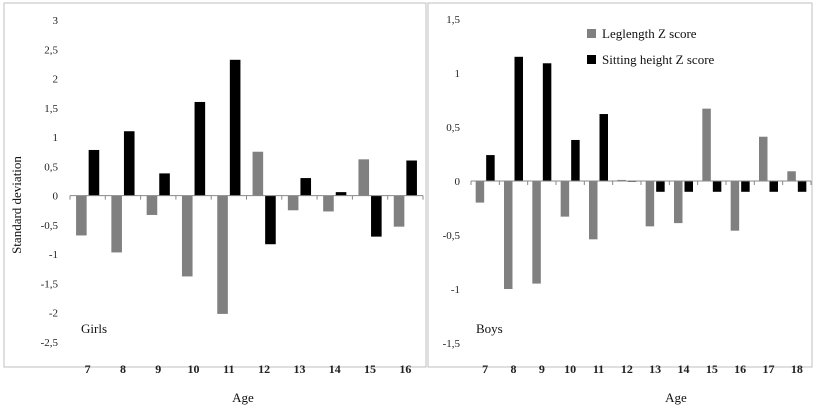 This screenshot has width=814, height=408. What do you see at coordinates (684, 369) in the screenshot?
I see `boys-x-tick-label: 14` at bounding box center [684, 369].